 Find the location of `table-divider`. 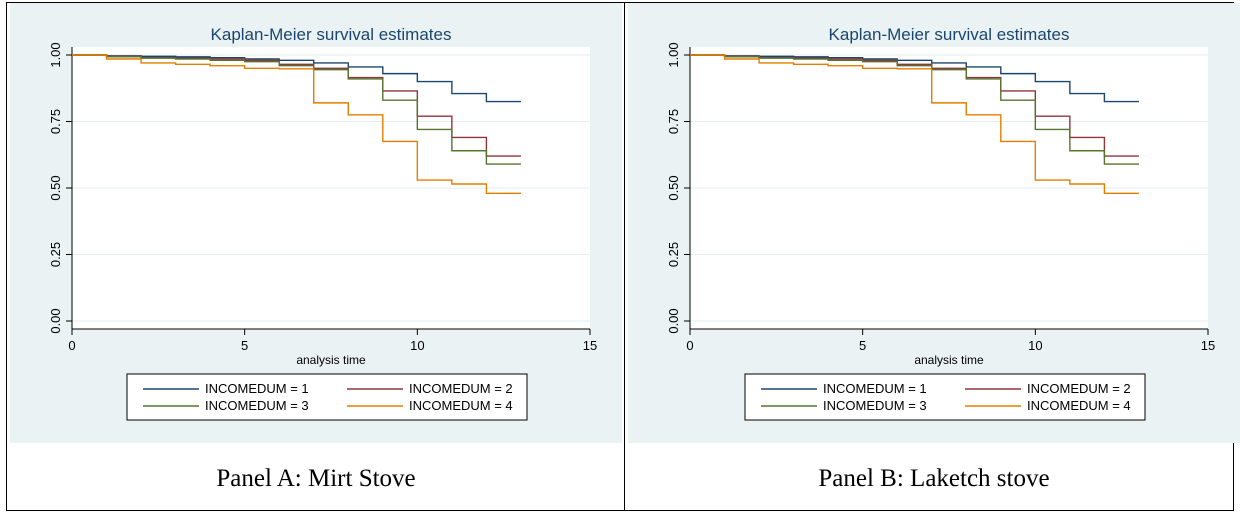

table-divider is located at coordinates (624, 256).